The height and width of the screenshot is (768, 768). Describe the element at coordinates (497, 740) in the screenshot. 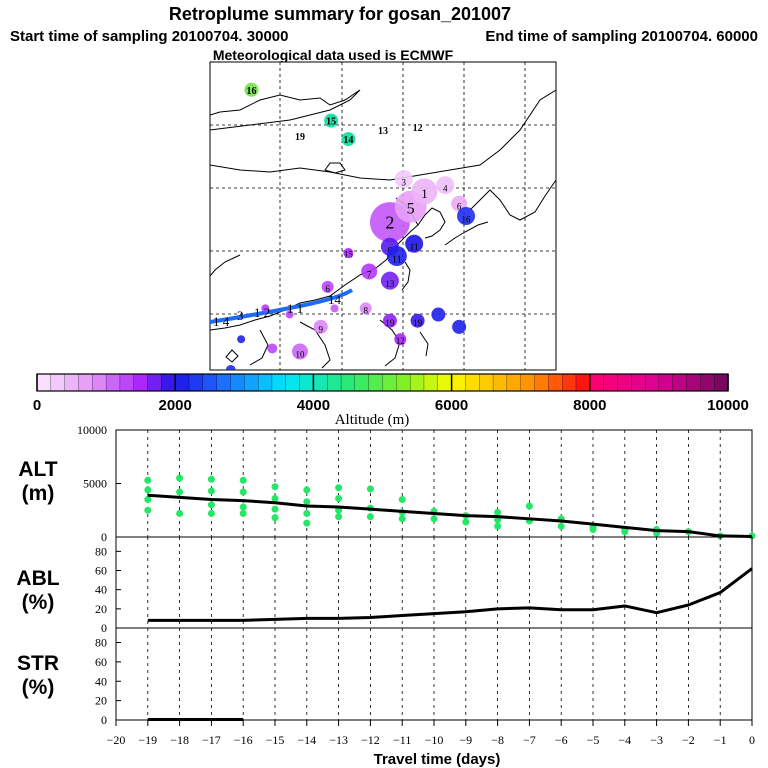

I see `x-tick-label: −8` at that location.